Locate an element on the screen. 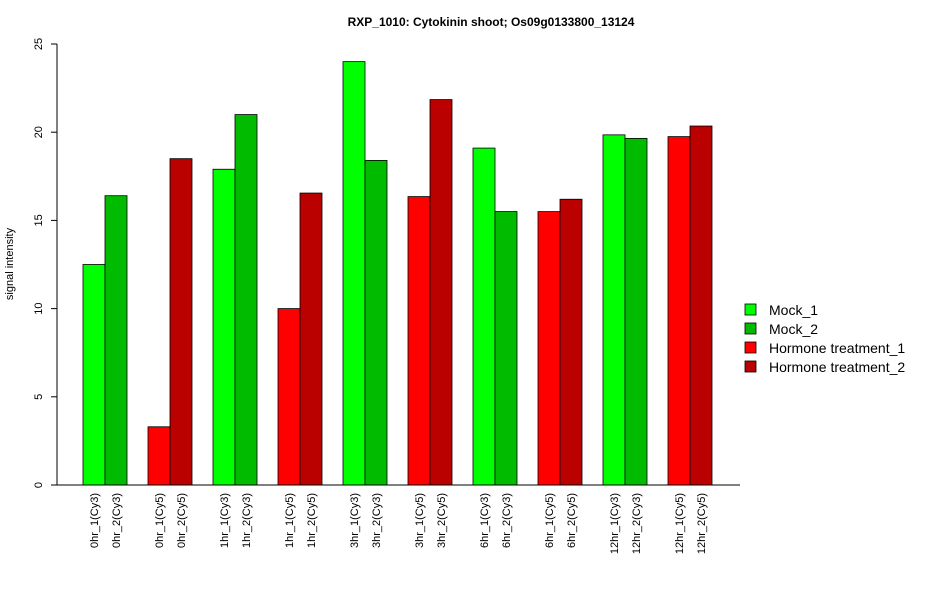 The width and height of the screenshot is (950, 600). x-tick-label: 3hr_1(Cy3) is located at coordinates (355, 520).